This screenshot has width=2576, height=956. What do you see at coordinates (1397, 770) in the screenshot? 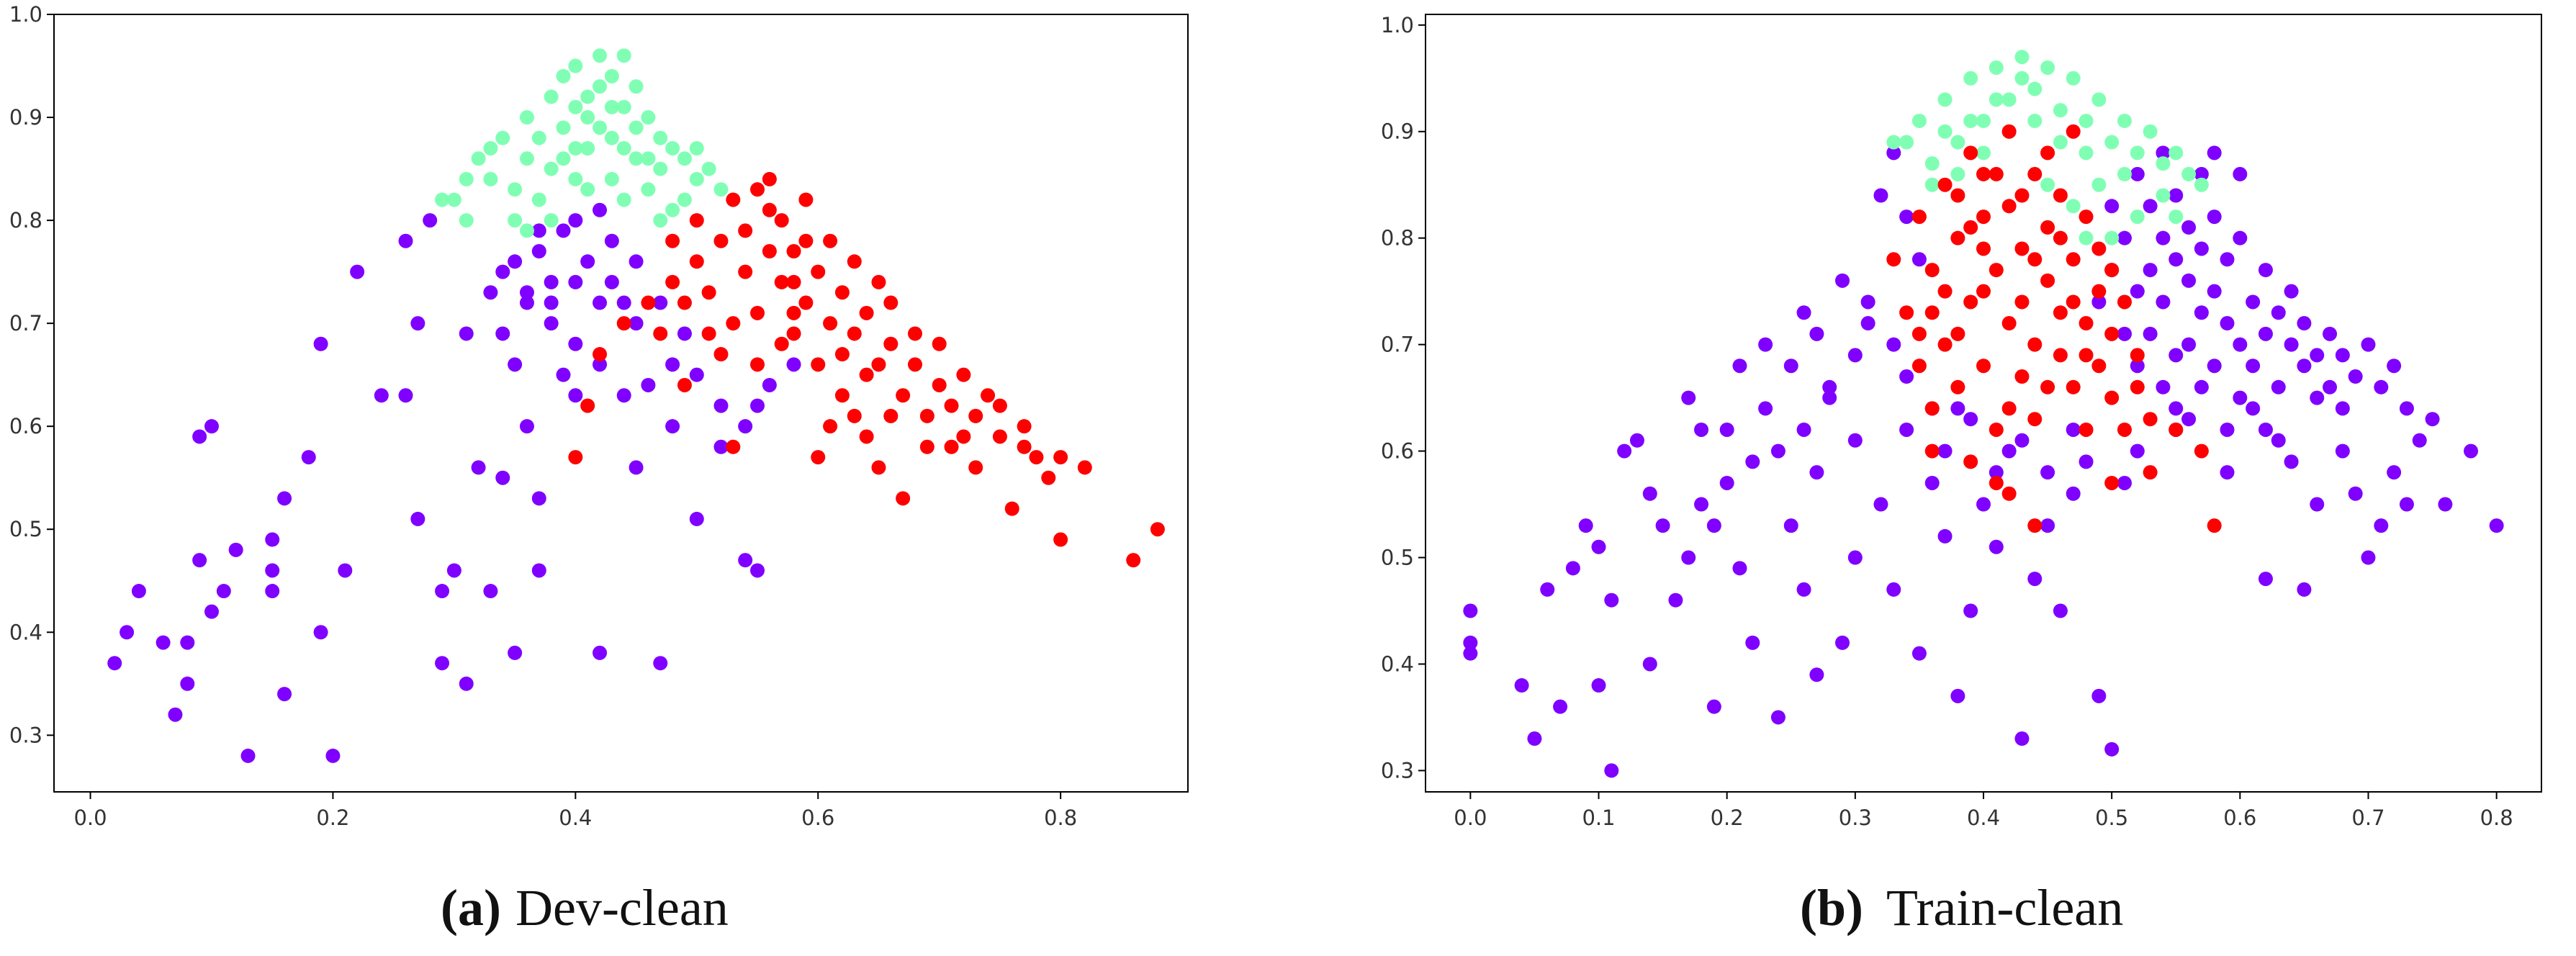
I see `y-tick-label: 0.3` at bounding box center [1397, 770].